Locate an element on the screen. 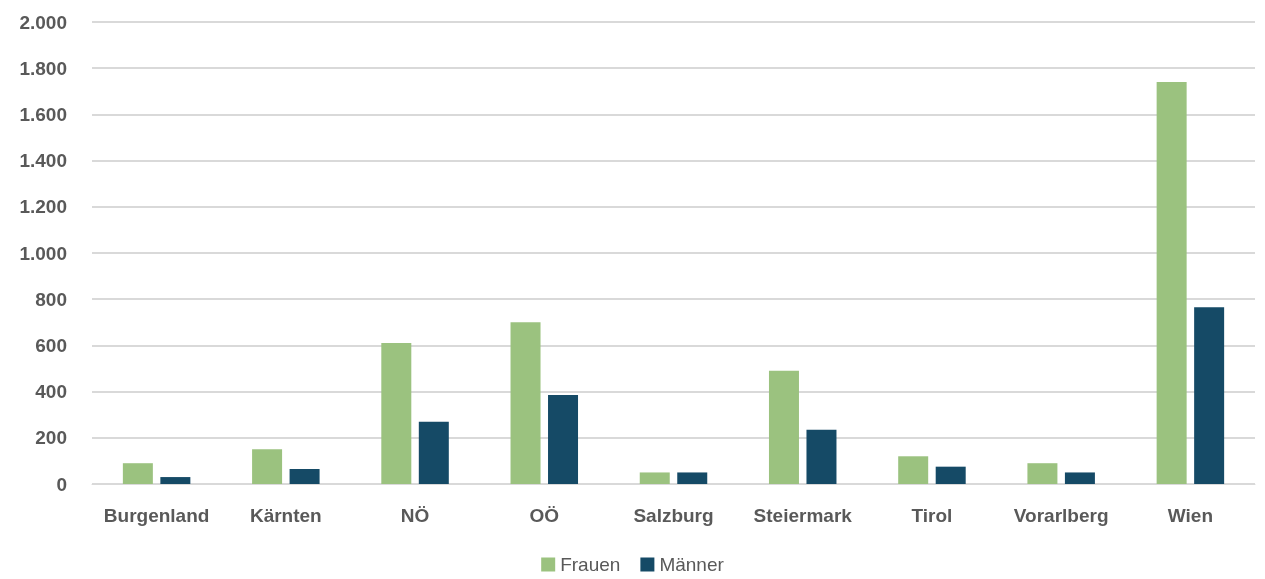 The height and width of the screenshot is (579, 1265). y-tick-label: 0 is located at coordinates (61, 484).